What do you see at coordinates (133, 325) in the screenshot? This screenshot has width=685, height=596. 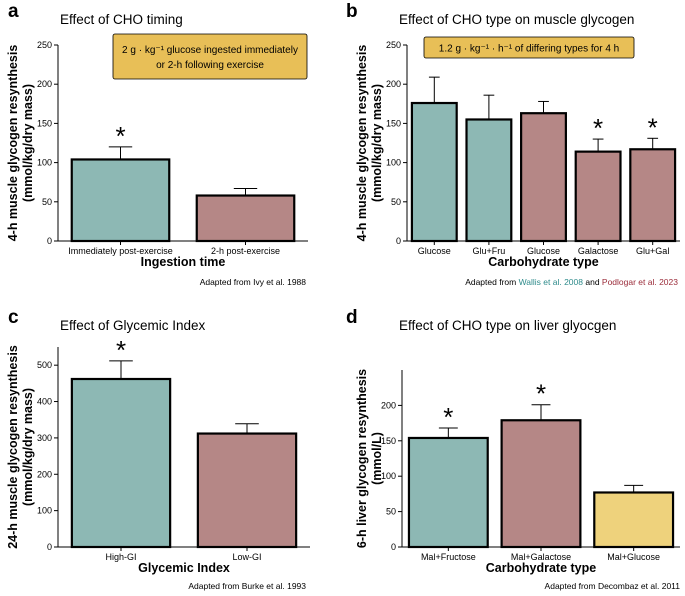 I see `panel-title: Effect of Glycemic Index` at bounding box center [133, 325].